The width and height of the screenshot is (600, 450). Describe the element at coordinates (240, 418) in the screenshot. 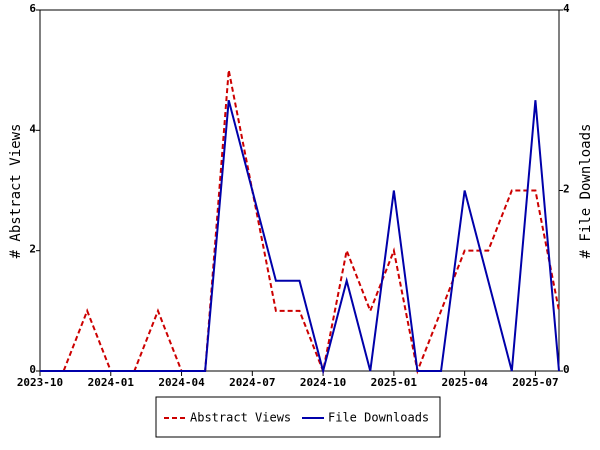

I see `legend-label: Abstract Views` at that location.